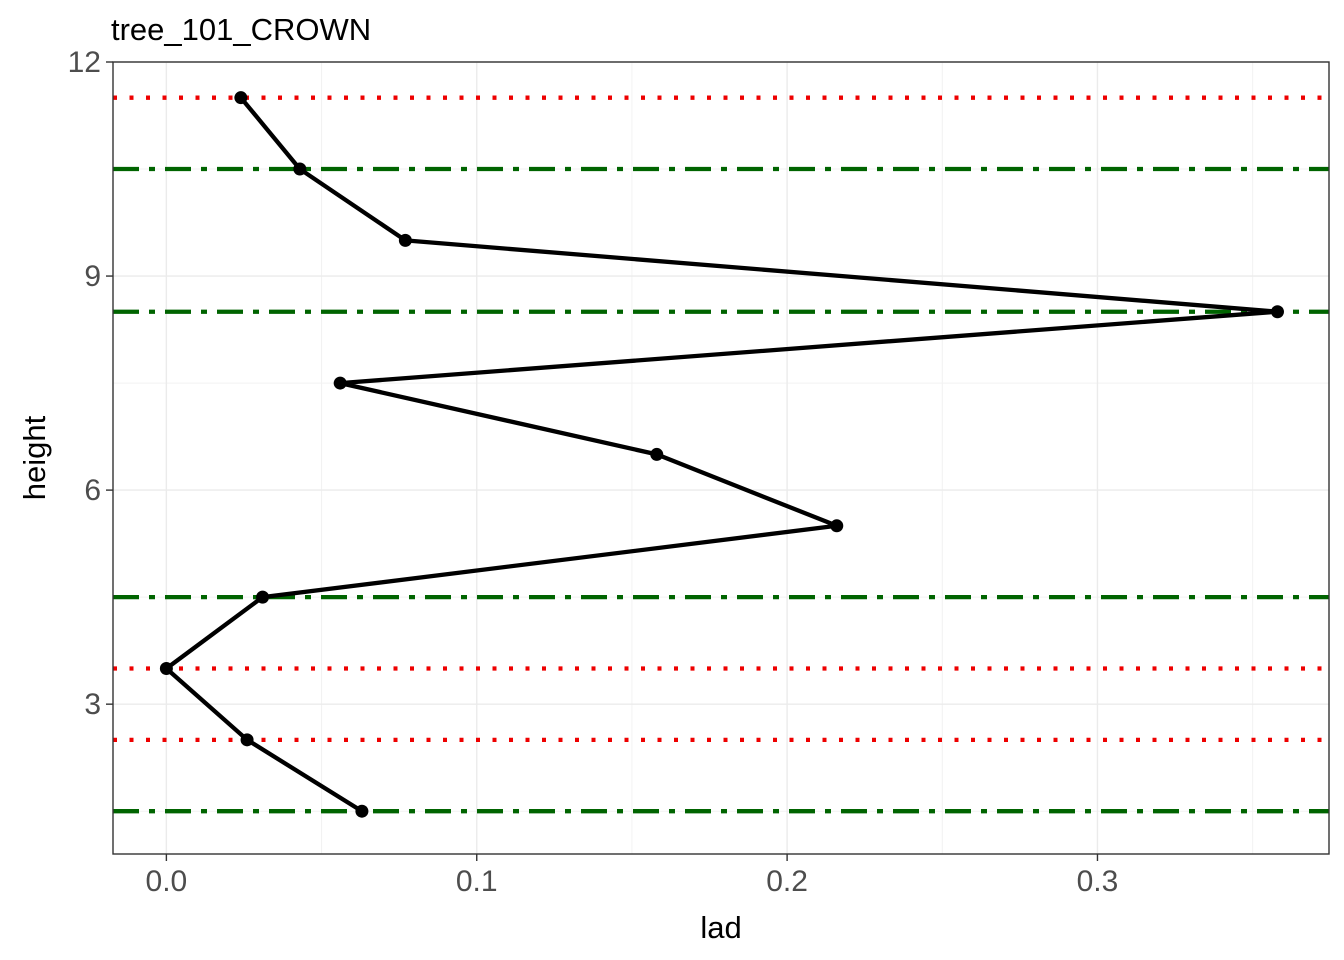 This screenshot has height=960, width=1344. Describe the element at coordinates (241, 29) in the screenshot. I see `chart-title: tree_101_CROWN` at that location.